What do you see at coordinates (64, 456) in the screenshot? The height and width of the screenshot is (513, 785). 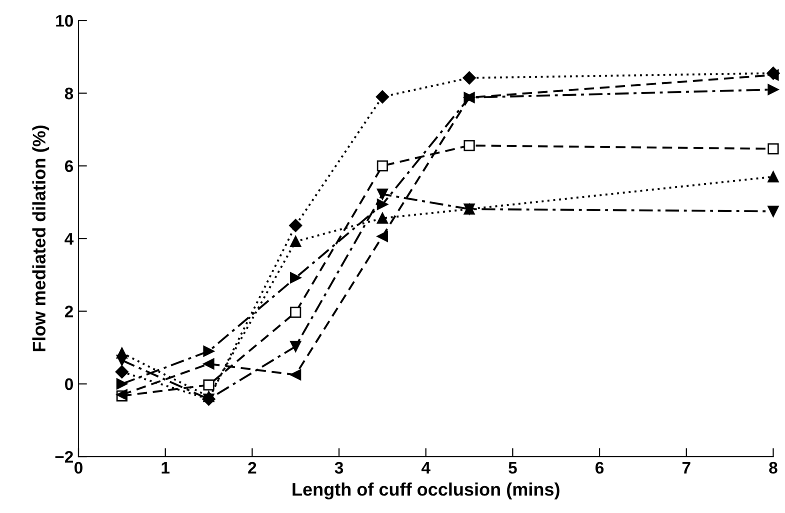 I see `y-tick-label: −2` at bounding box center [64, 456].